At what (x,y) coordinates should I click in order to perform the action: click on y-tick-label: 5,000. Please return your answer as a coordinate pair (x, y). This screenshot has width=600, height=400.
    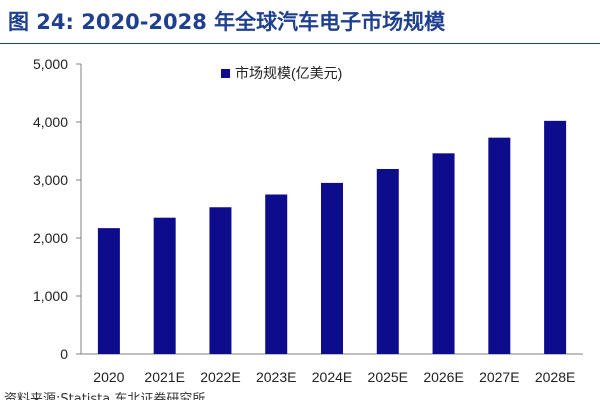
    Looking at the image, I should click on (50, 64).